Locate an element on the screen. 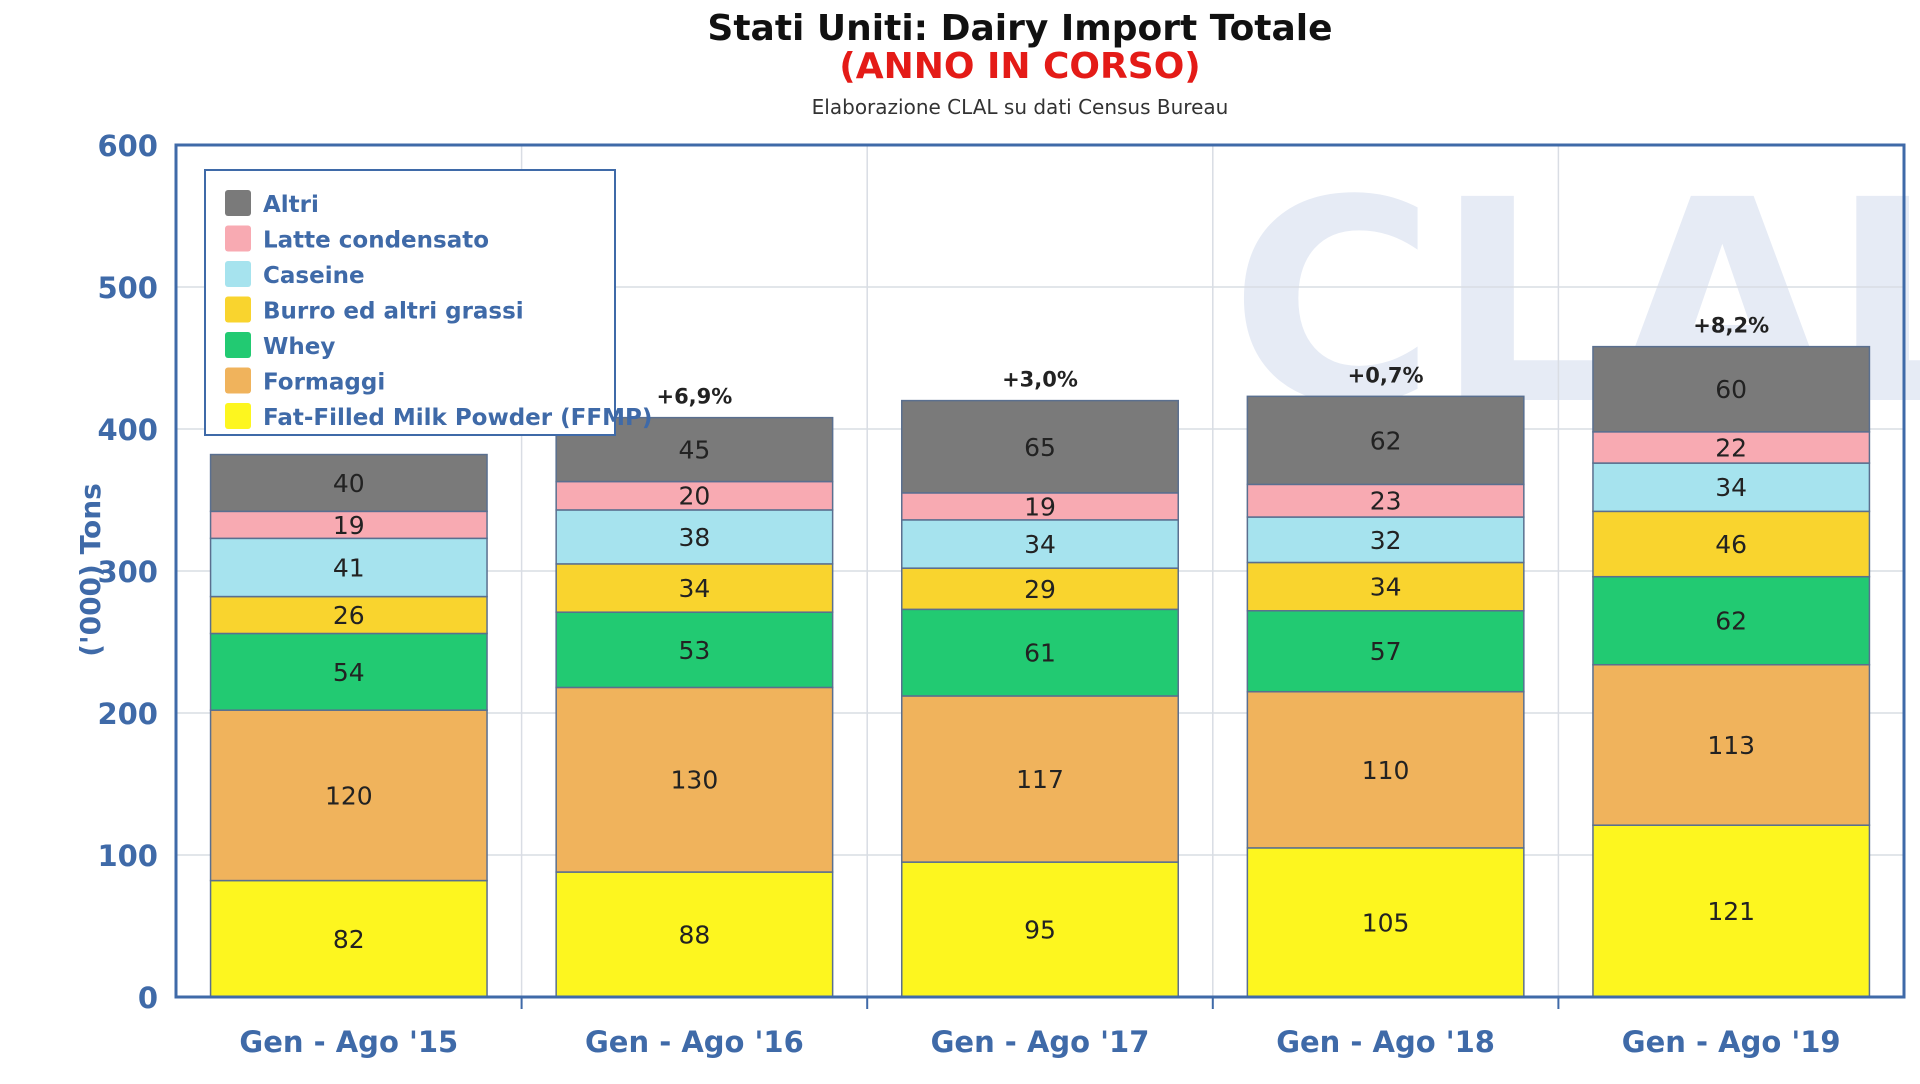 The height and width of the screenshot is (1084, 1920). segment-value-label: 46 is located at coordinates (1731, 544).